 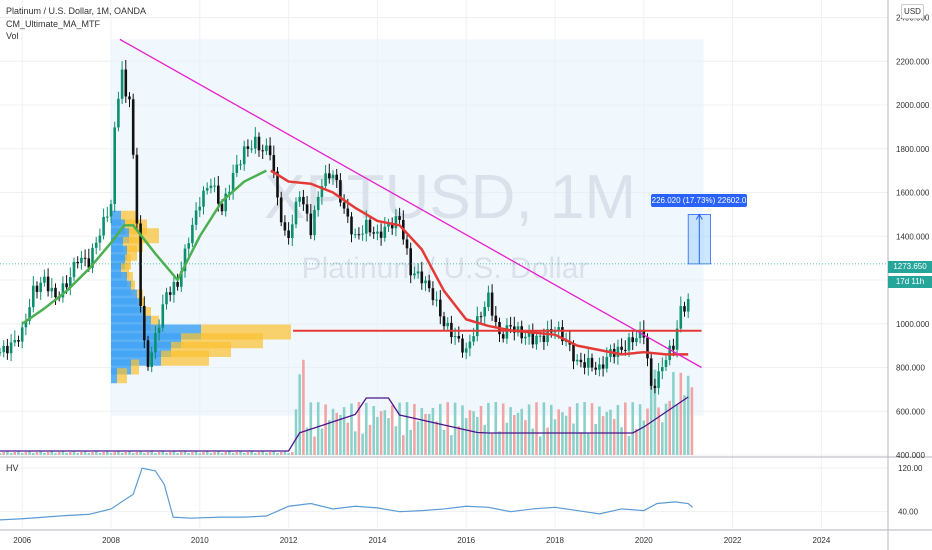 I want to click on indicator-legend-ma: CM_Ultimate_MA_MTF, so click(x=53, y=24).